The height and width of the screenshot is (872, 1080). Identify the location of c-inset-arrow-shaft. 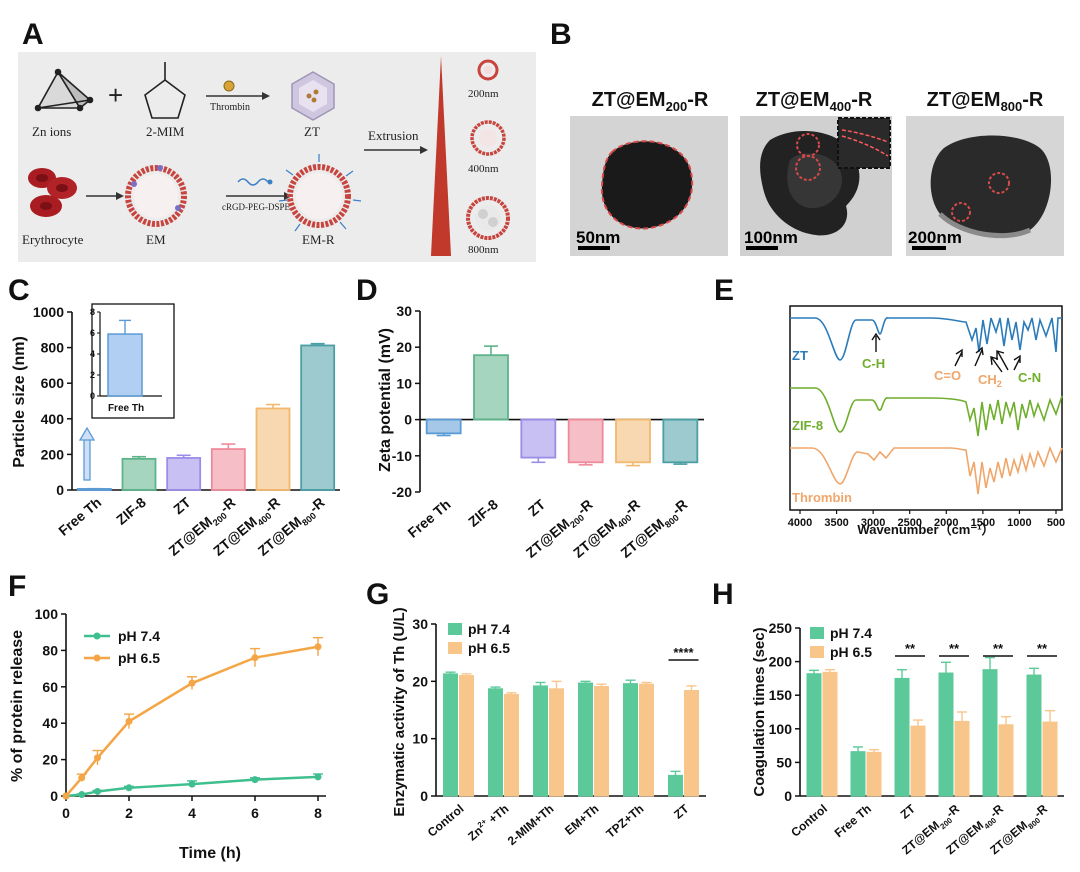
(87, 459).